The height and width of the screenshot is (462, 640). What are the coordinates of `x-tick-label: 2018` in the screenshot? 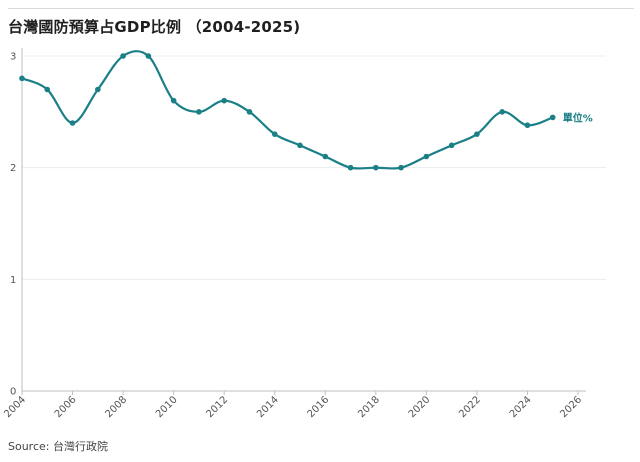 It's located at (369, 407).